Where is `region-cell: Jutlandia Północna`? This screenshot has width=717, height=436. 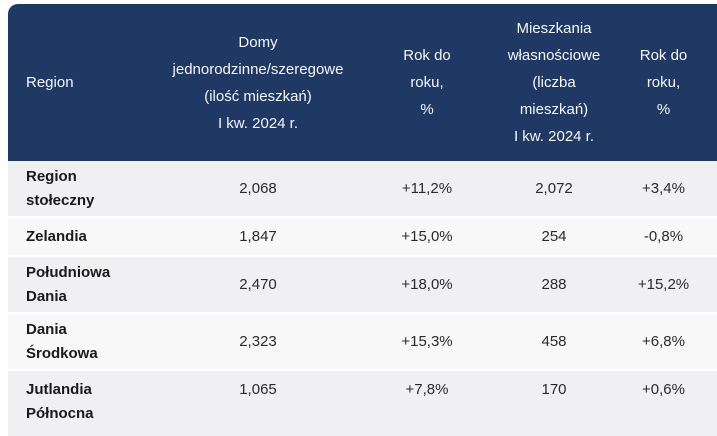
region-cell: Jutlandia Północna is located at coordinates (84, 402).